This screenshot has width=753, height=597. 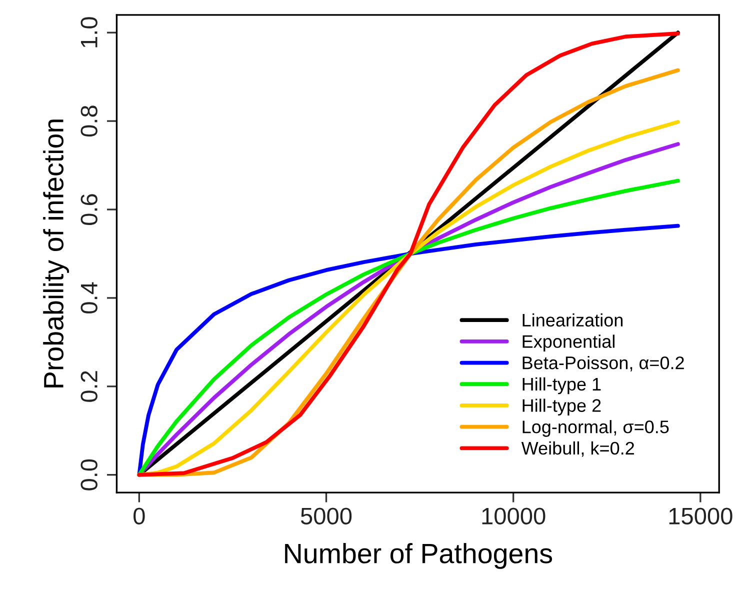 I want to click on legend-label: Beta-Poisson, α=0.2, so click(x=603, y=364).